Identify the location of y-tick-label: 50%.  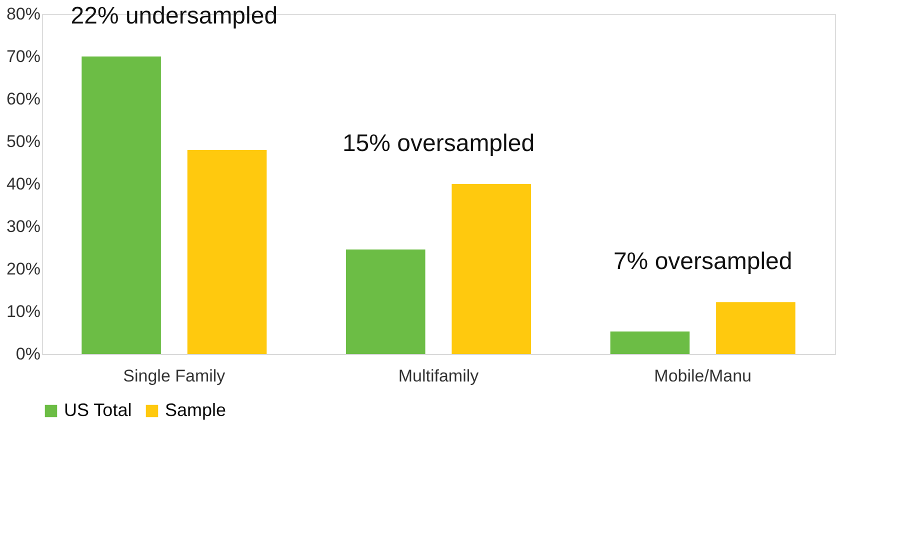
(23, 141).